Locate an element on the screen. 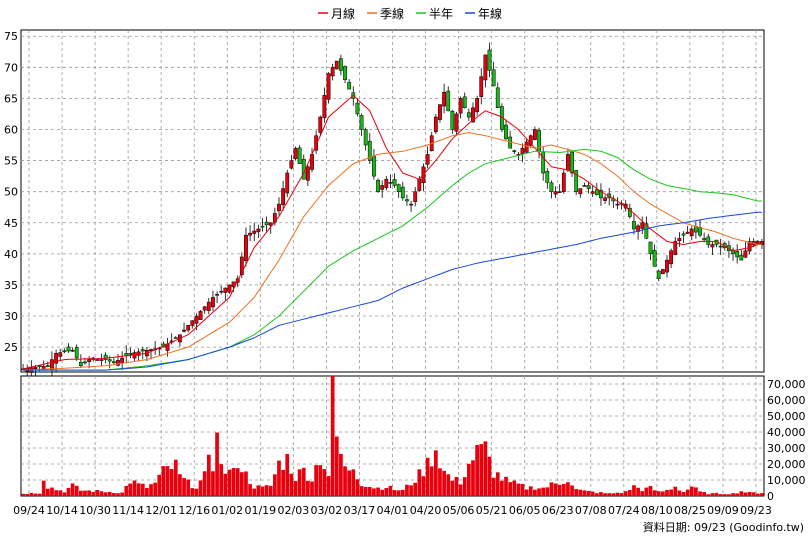  x-tick-label: 03/02 is located at coordinates (327, 510).